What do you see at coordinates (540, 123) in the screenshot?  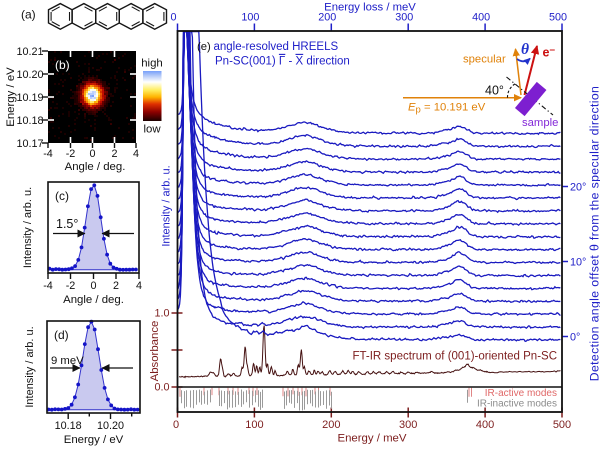 I see `svg-text: sample` at bounding box center [540, 123].